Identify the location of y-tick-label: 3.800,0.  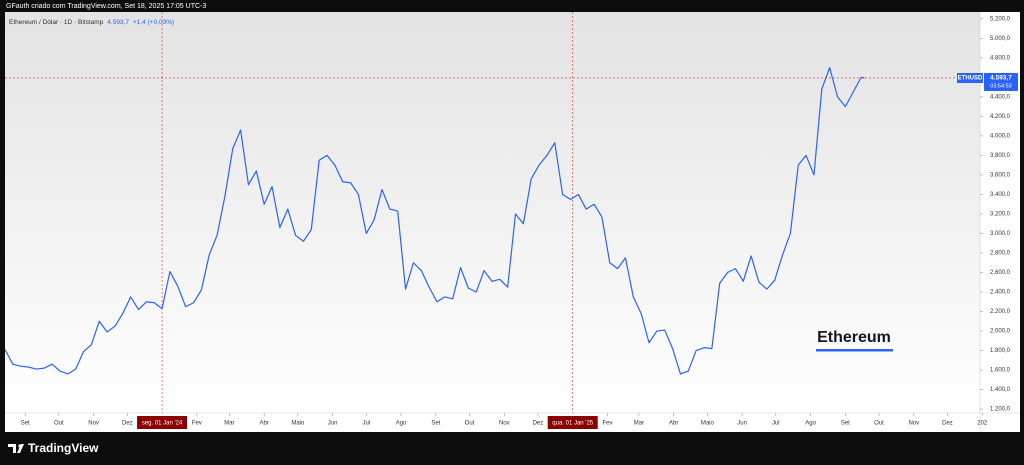
(1000, 156).